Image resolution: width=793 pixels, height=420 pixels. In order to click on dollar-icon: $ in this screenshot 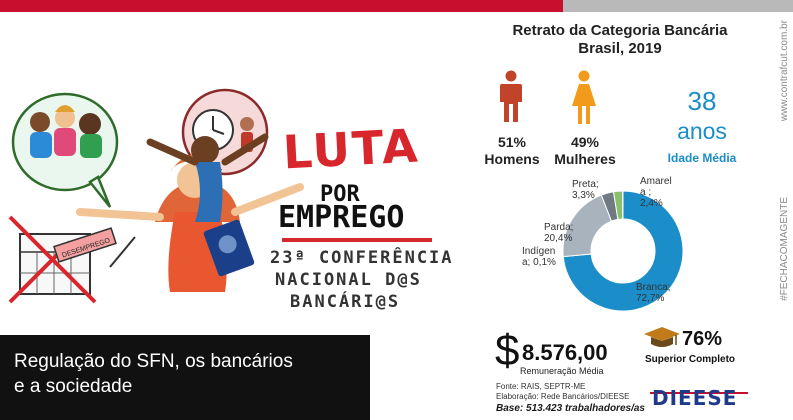, I will do `click(507, 350)`.